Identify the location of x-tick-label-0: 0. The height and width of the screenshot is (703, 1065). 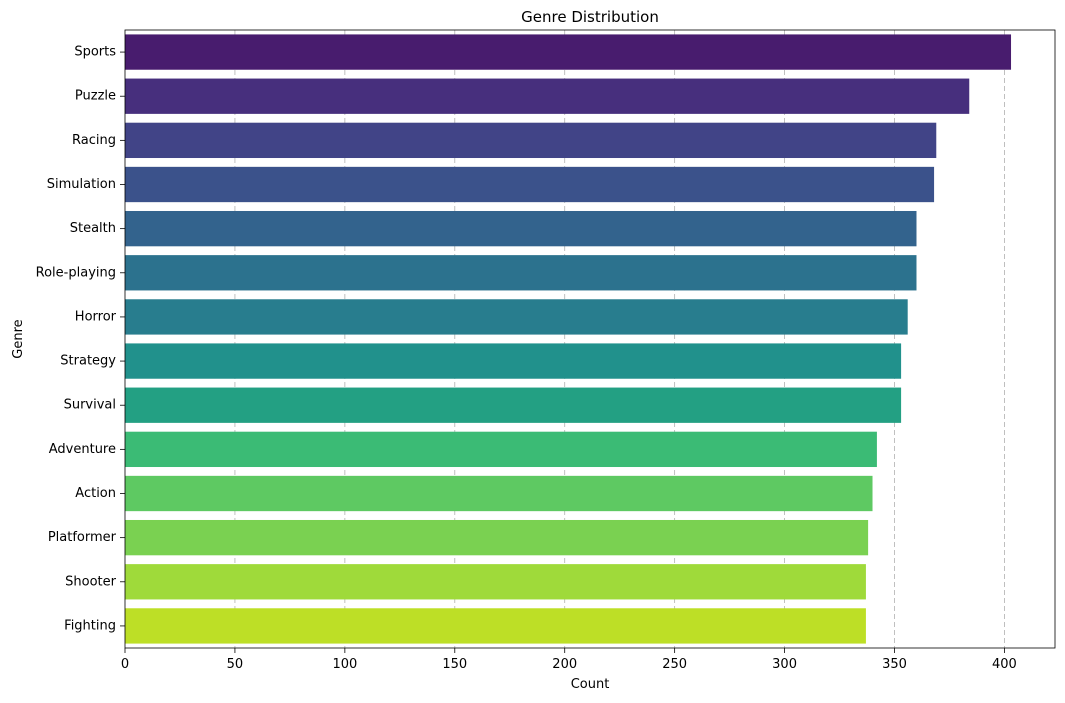
(125, 664).